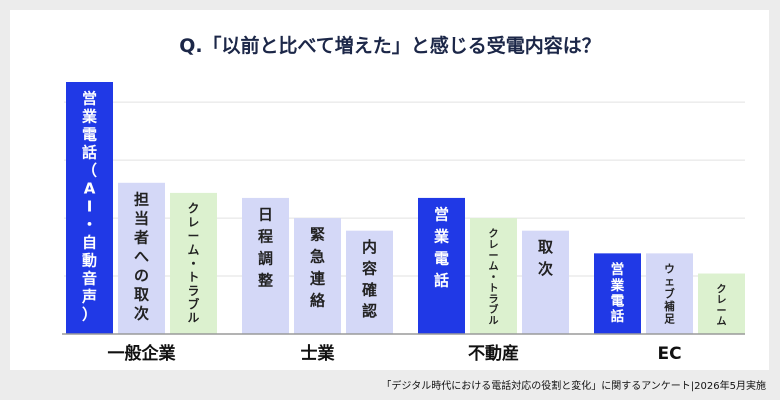 This screenshot has width=780, height=400. I want to click on bar-label: ウェブ補足, so click(669, 295).